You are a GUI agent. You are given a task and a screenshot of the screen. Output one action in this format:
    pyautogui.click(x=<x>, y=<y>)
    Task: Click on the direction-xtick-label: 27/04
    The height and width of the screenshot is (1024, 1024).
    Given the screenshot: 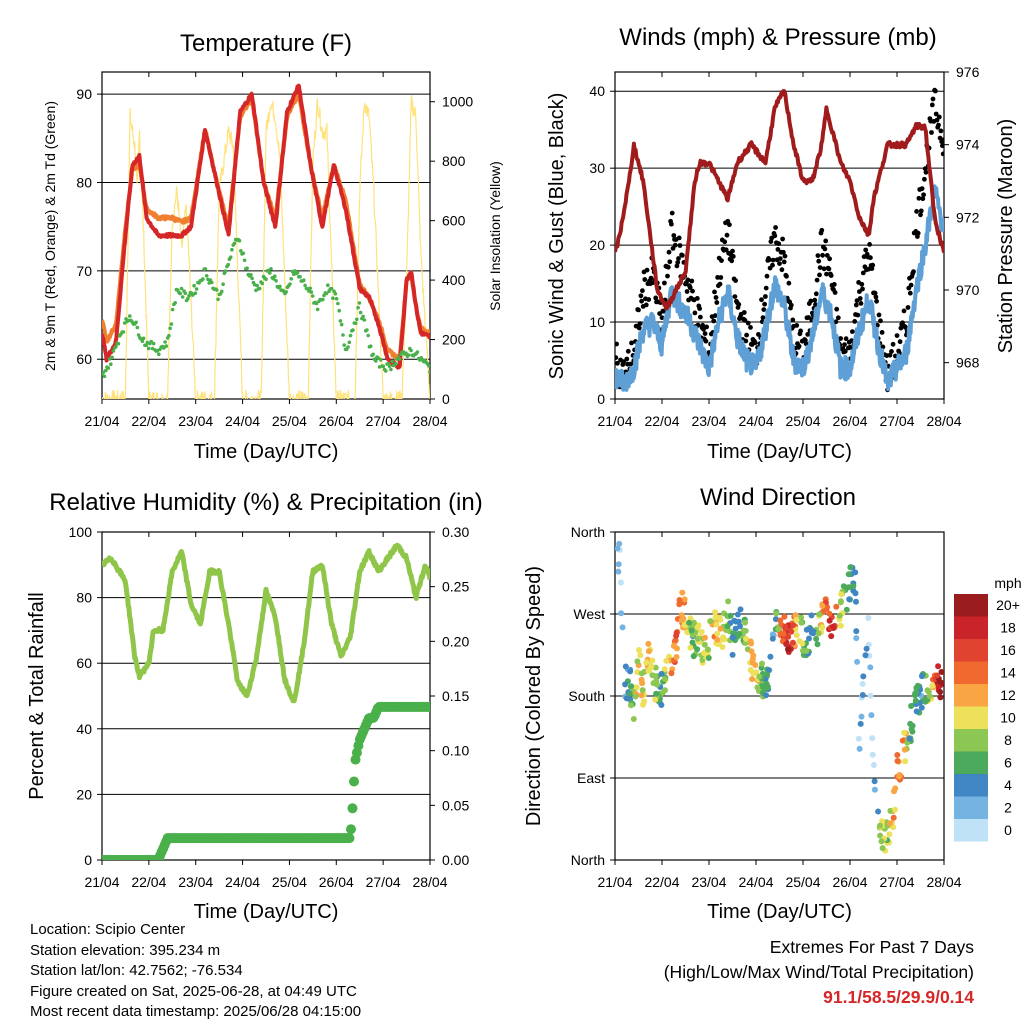 What is the action you would take?
    pyautogui.click(x=896, y=882)
    